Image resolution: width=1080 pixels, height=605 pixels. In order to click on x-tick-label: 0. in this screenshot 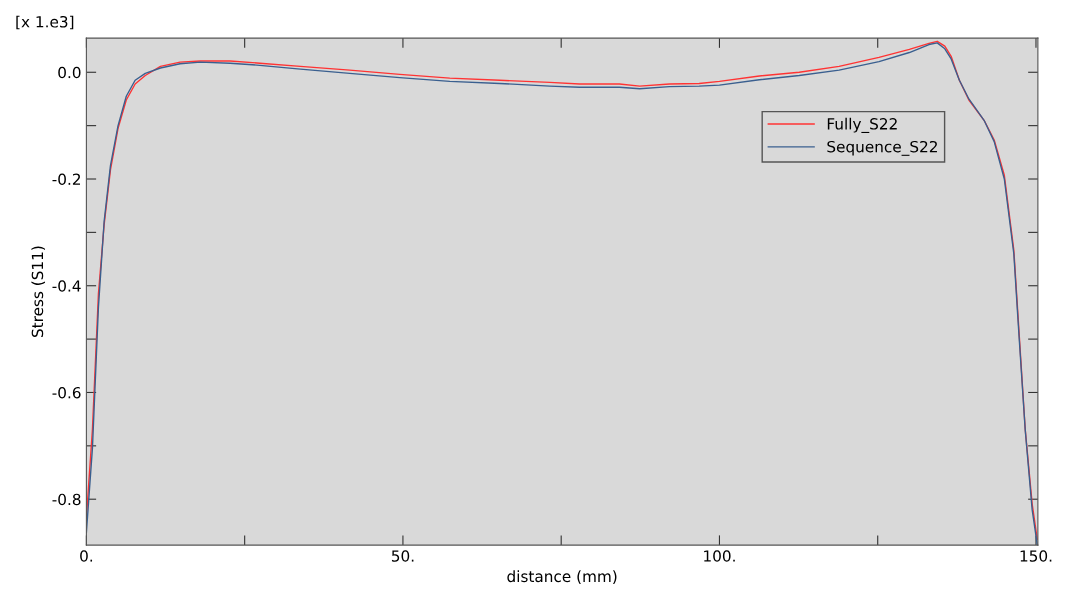, I will do `click(86, 556)`.